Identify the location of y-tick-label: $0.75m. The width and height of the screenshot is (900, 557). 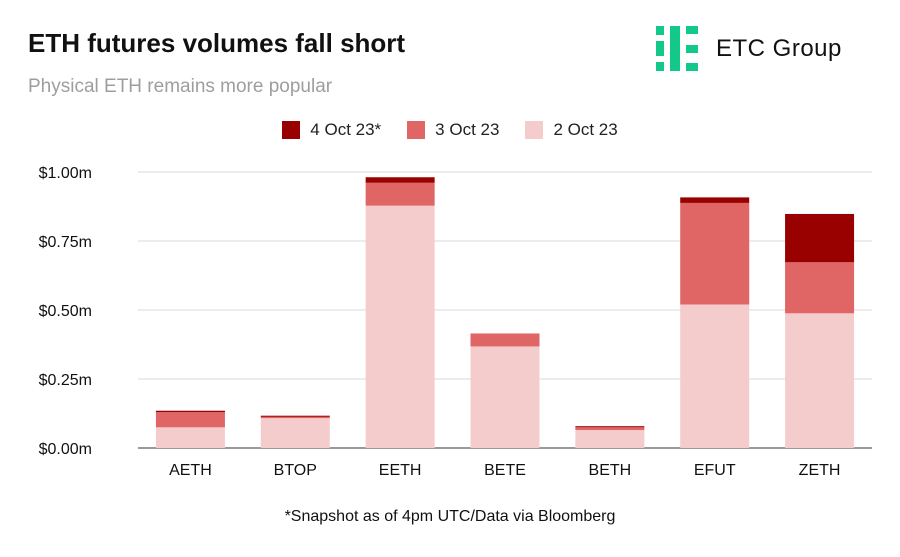
(65, 242).